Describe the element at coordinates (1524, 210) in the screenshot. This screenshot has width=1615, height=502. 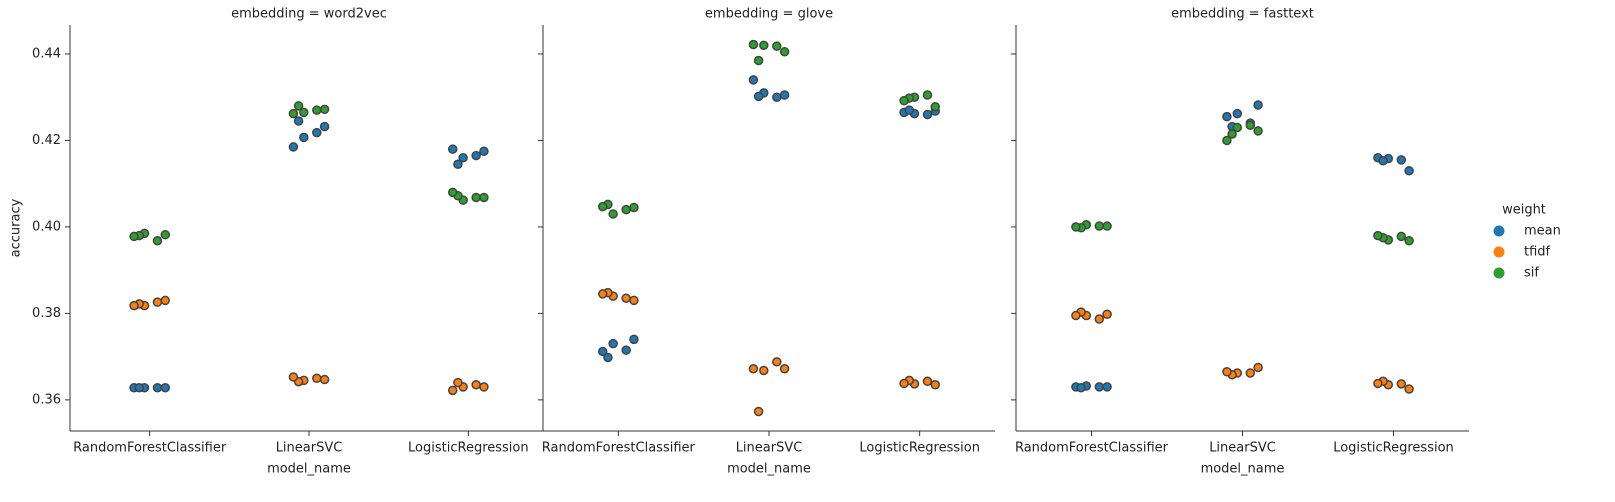
I see `legend-title: weight` at that location.